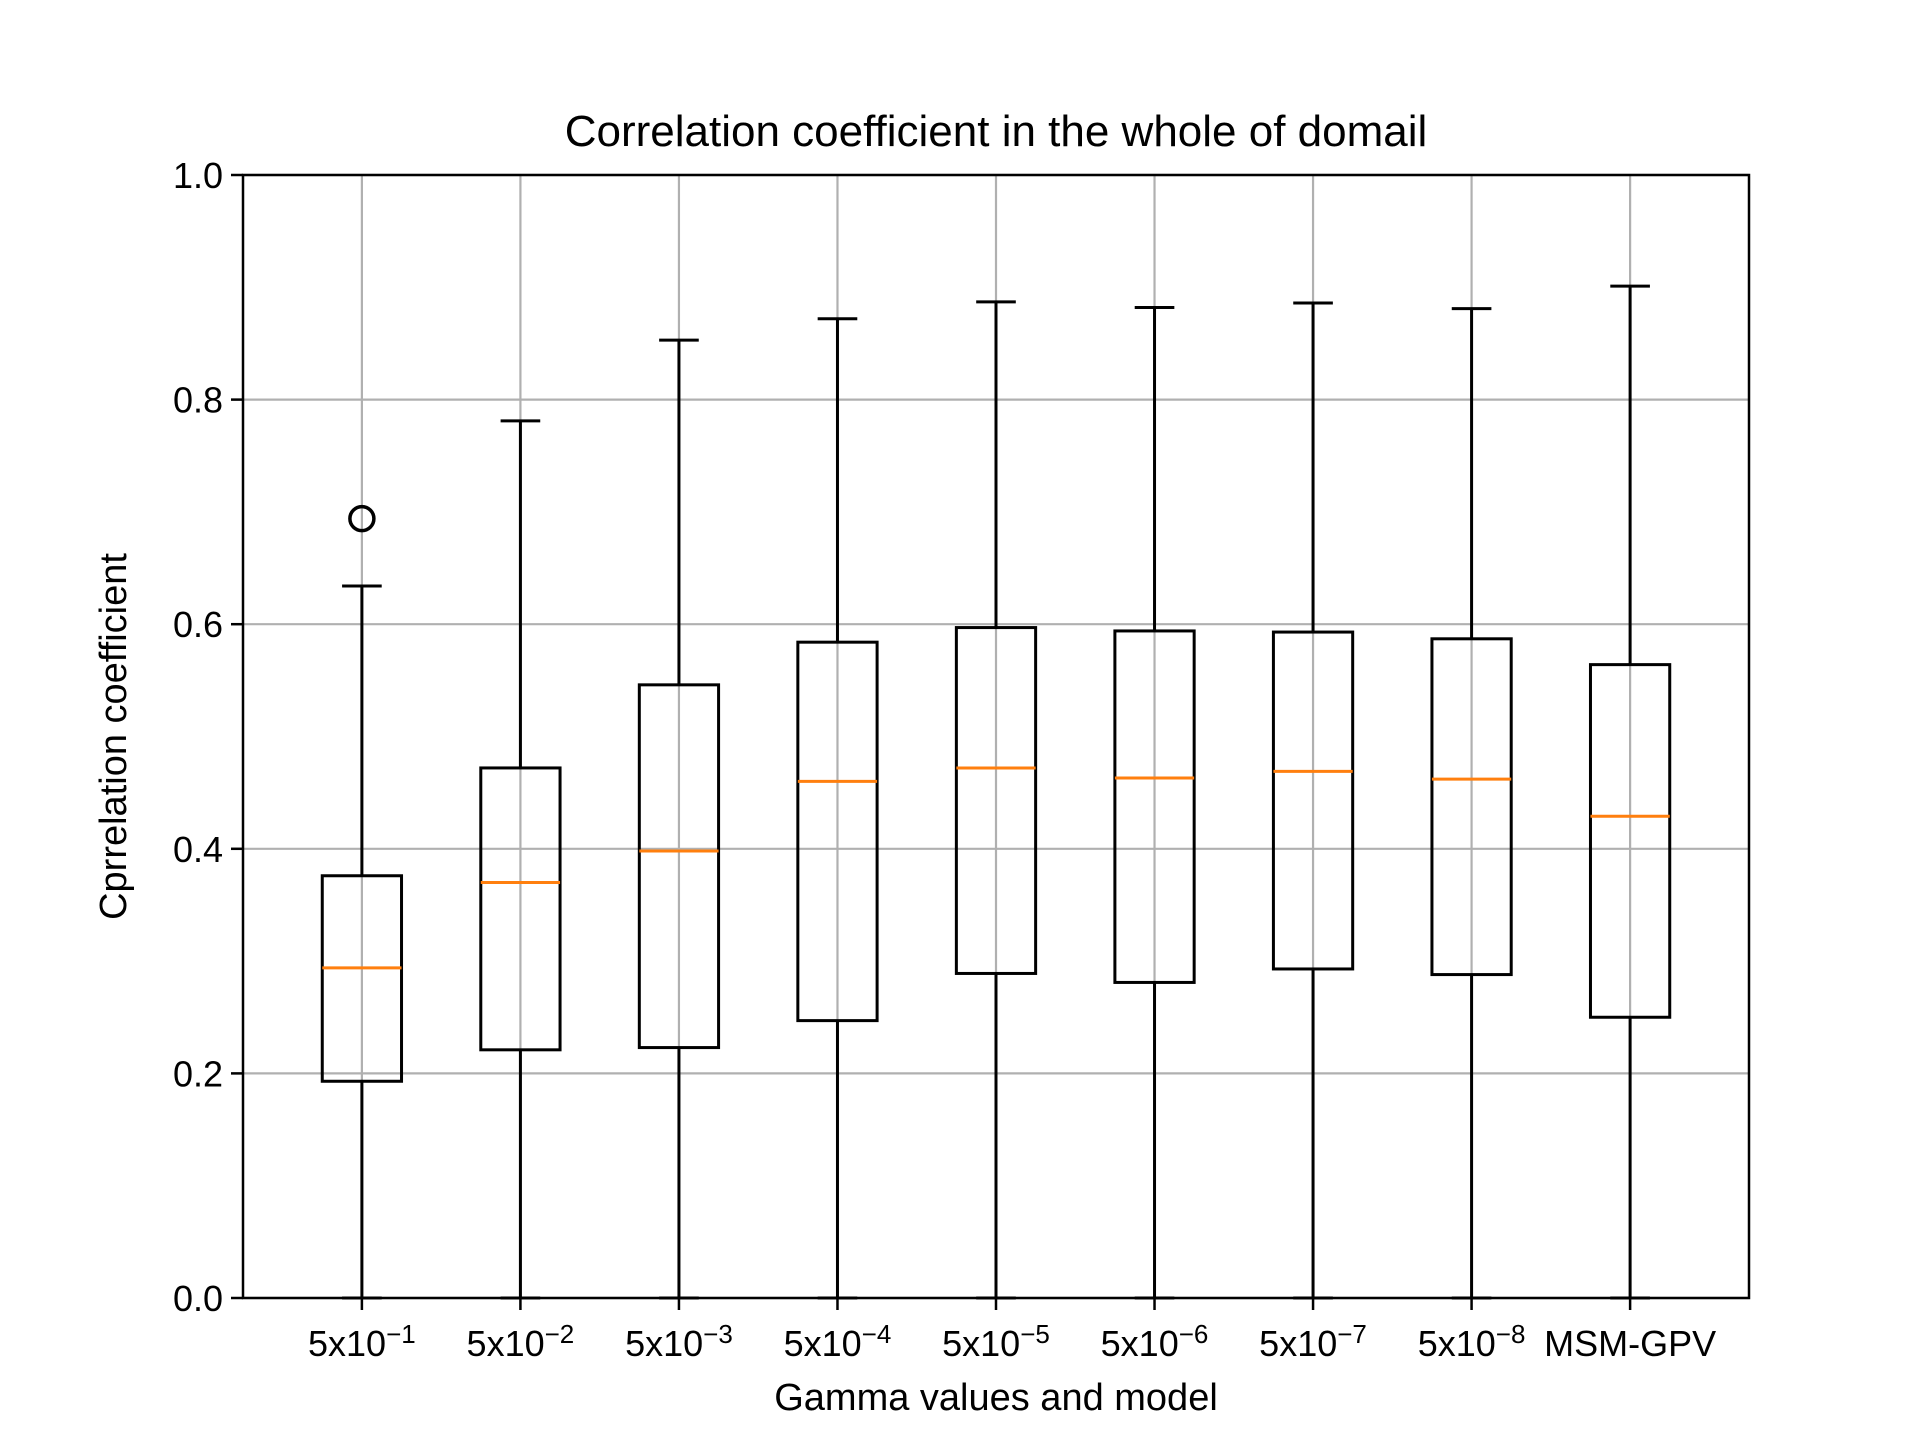 The height and width of the screenshot is (1440, 1920). Describe the element at coordinates (198, 849) in the screenshot. I see `y-tick-label: 0.4` at that location.